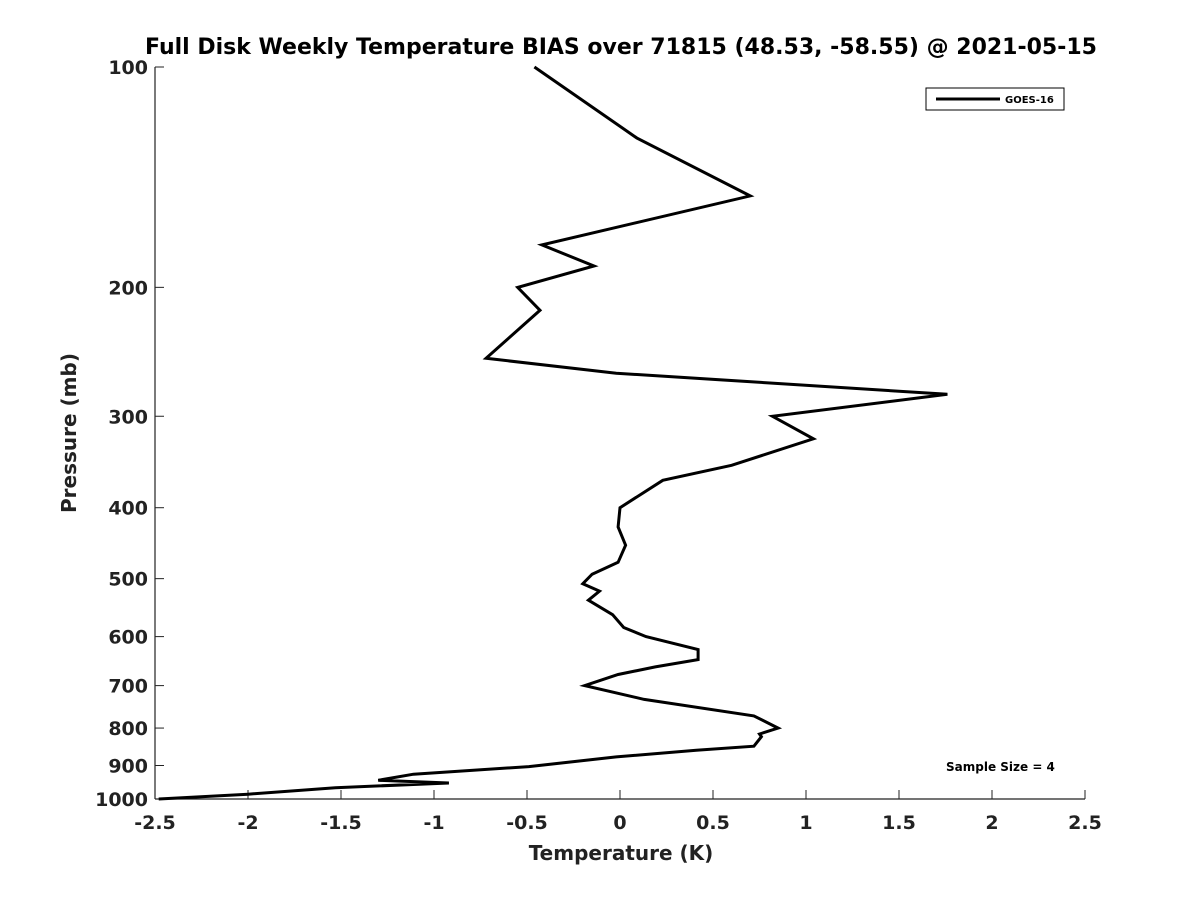  I want to click on y-tick-label: 100, so click(128, 68).